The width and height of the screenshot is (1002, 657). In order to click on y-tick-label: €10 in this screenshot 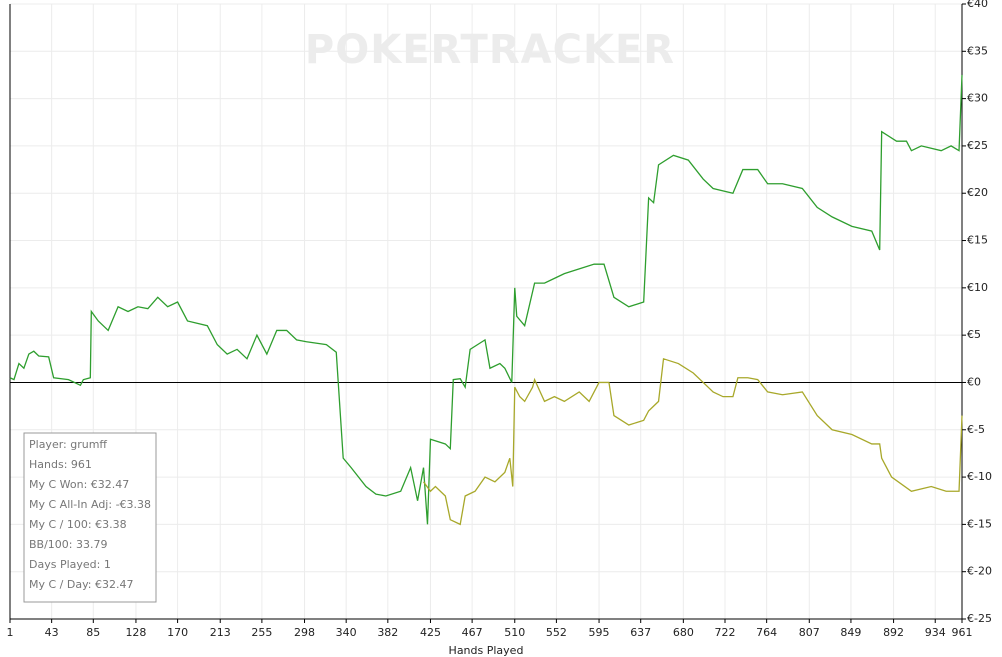, I will do `click(977, 287)`.